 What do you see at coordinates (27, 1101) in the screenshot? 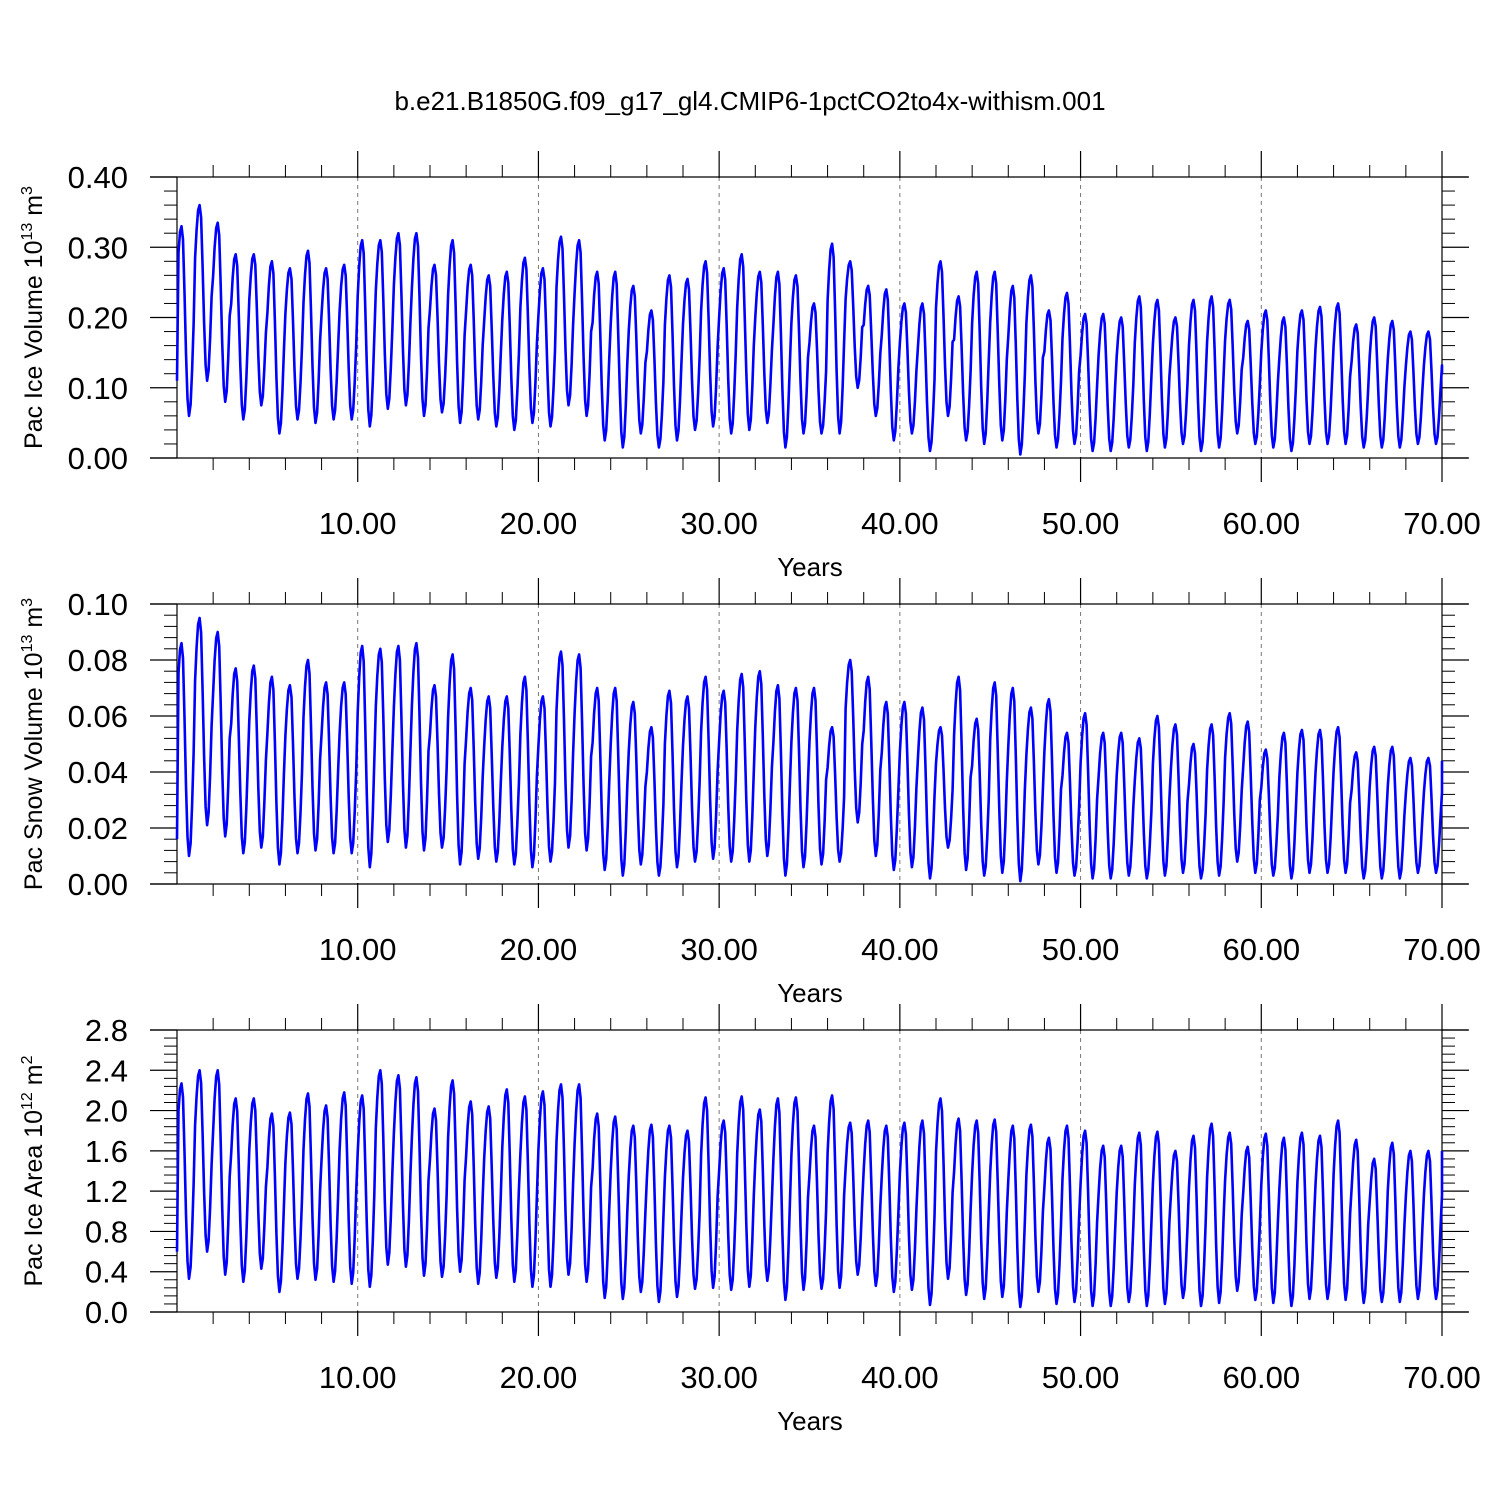
I see `y-axis-label-part: 12` at bounding box center [27, 1101].